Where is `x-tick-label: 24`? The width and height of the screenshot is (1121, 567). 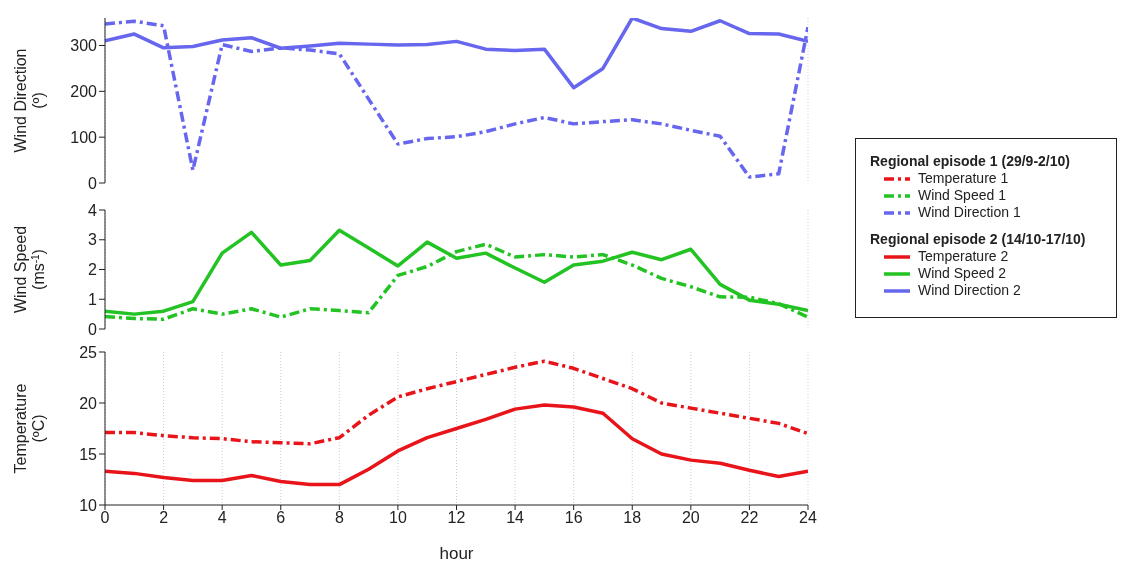 x-tick-label: 24 is located at coordinates (808, 518).